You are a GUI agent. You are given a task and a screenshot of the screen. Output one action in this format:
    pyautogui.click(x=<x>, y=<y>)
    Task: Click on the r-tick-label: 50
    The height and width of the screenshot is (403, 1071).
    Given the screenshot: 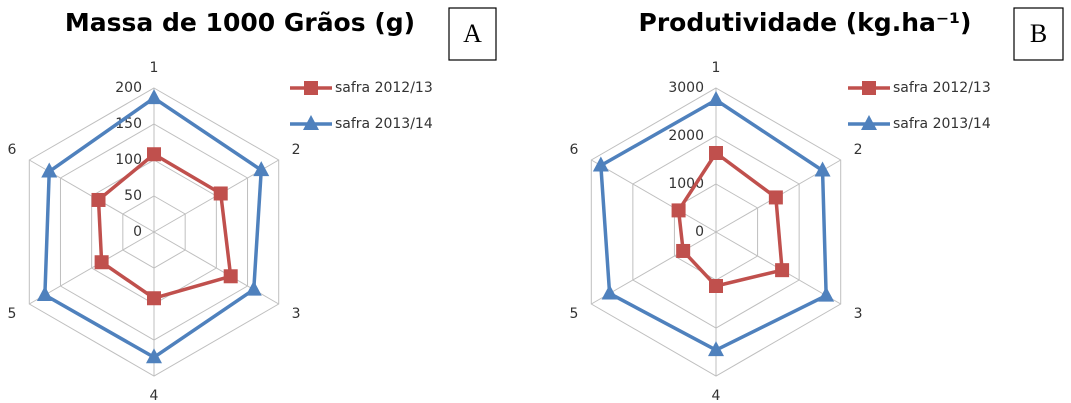 What is the action you would take?
    pyautogui.click(x=133, y=196)
    